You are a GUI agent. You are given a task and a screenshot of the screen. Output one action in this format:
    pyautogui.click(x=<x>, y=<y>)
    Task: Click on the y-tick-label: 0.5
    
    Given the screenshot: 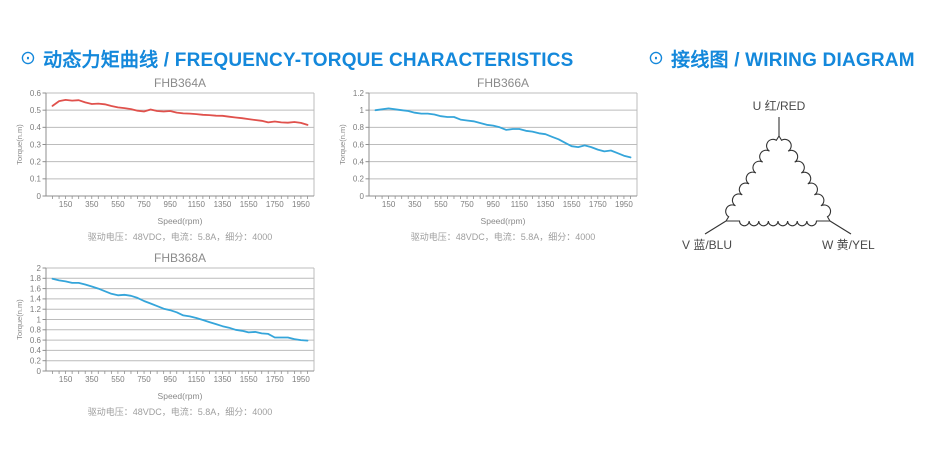 What is the action you would take?
    pyautogui.click(x=36, y=110)
    